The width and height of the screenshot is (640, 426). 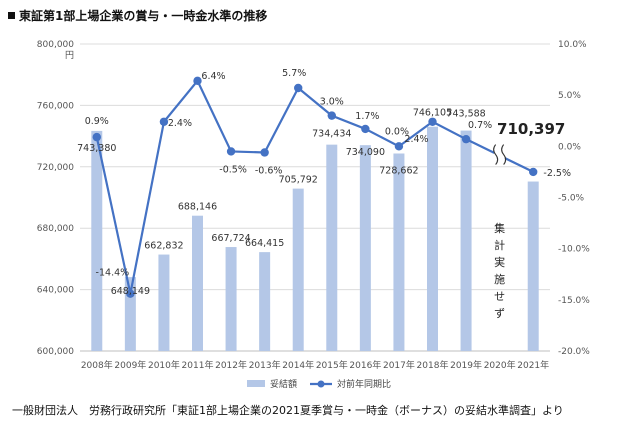 I want to click on bar-value-label: 648,149, so click(x=130, y=291).